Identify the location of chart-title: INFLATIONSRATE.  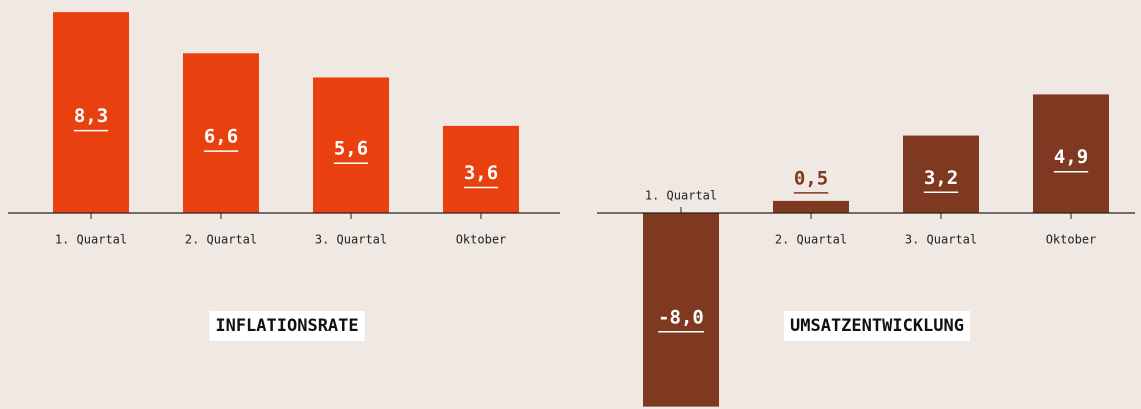
(286, 326).